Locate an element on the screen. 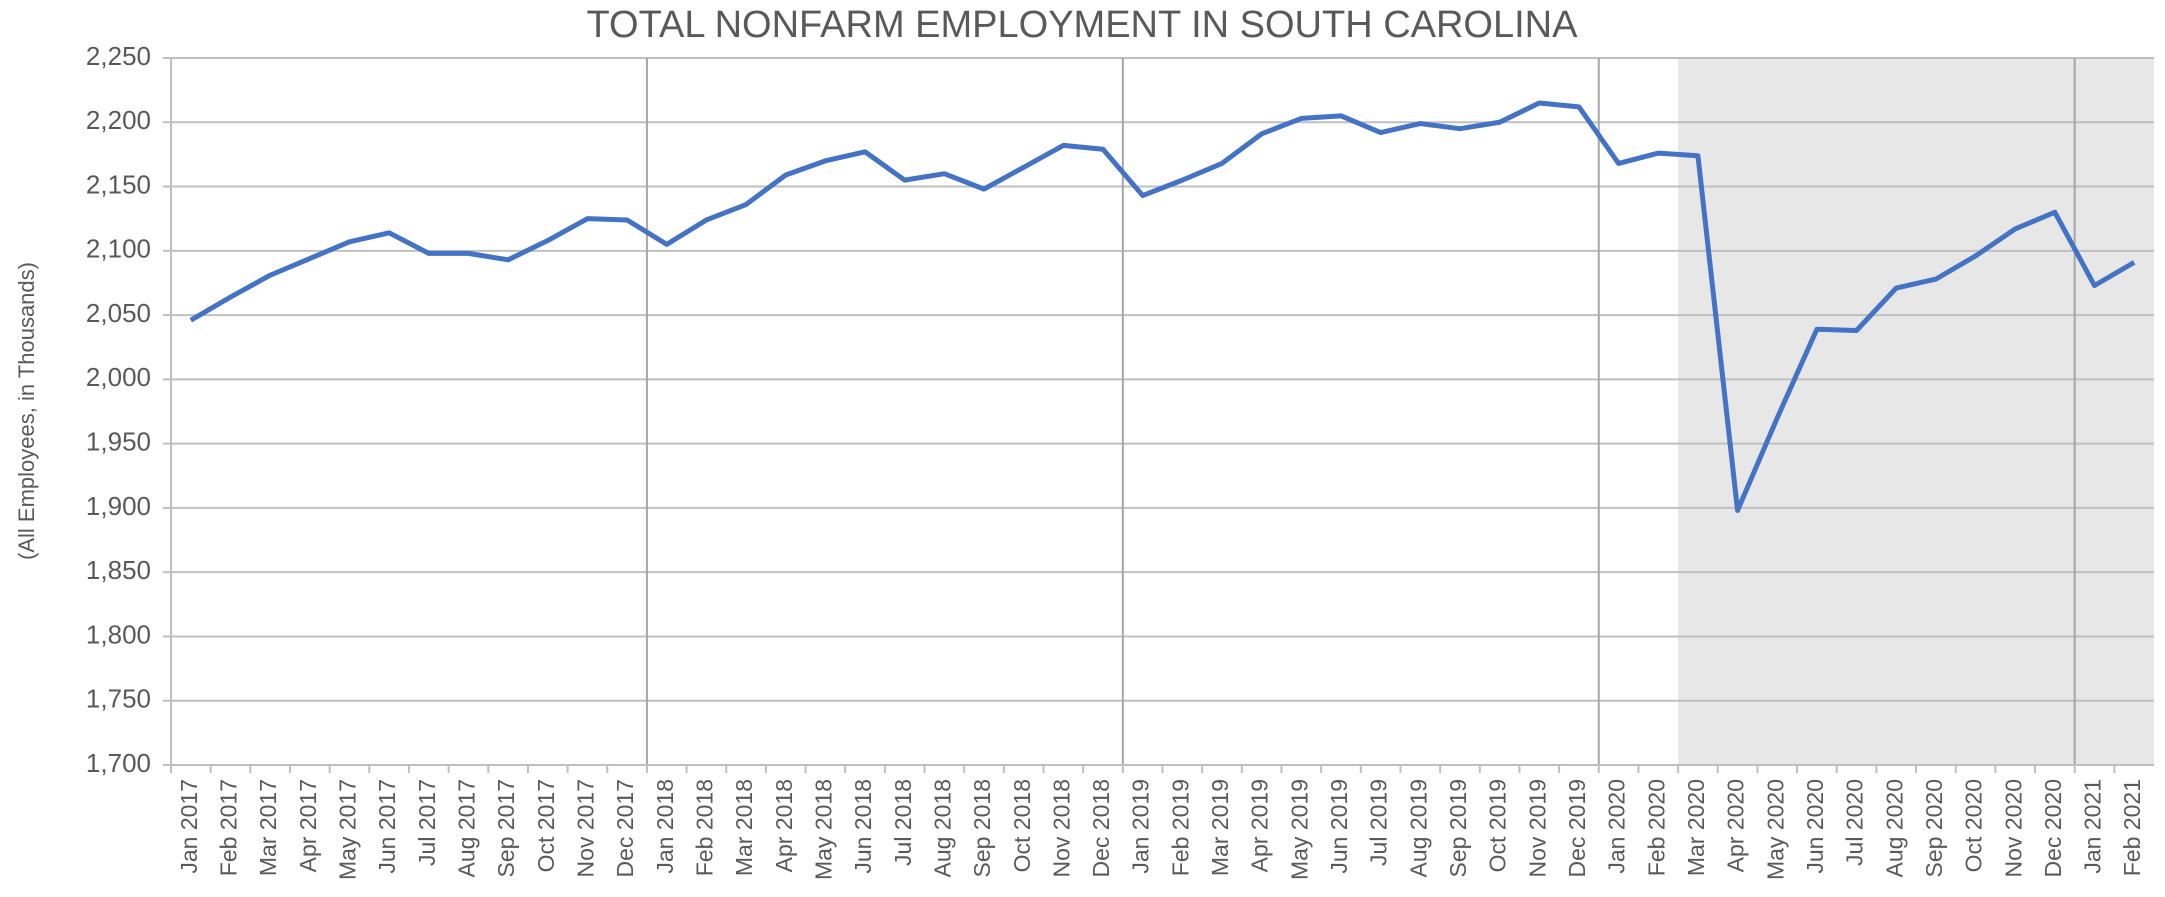 The image size is (2165, 897). x-tick-label: Jan 2018 is located at coordinates (665, 826).